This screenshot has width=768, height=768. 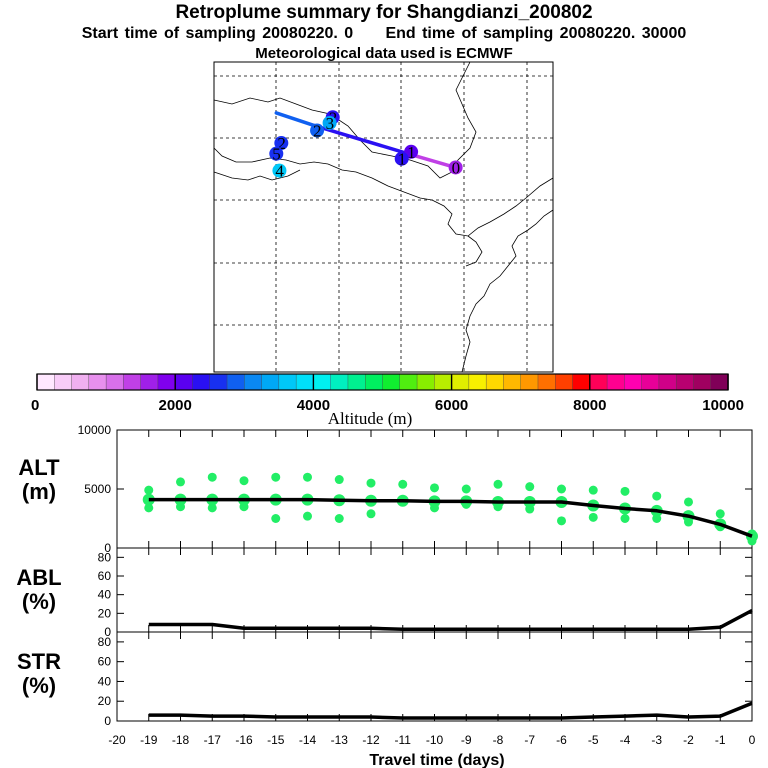 What do you see at coordinates (213, 740) in the screenshot?
I see `x-tick-label: -17` at bounding box center [213, 740].